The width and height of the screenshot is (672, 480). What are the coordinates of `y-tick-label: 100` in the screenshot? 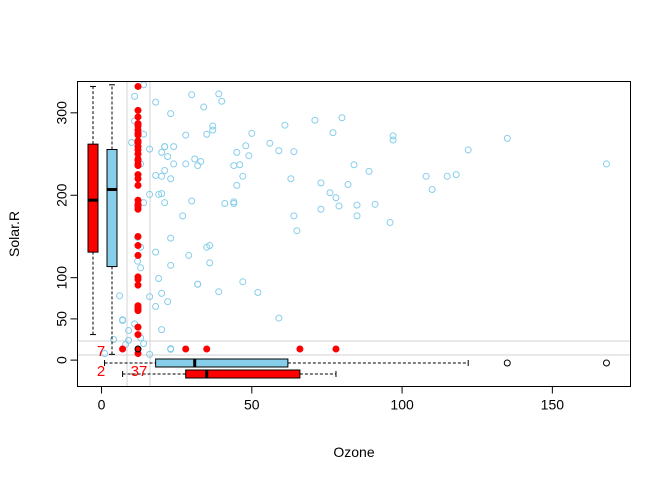 It's located at (62, 278).